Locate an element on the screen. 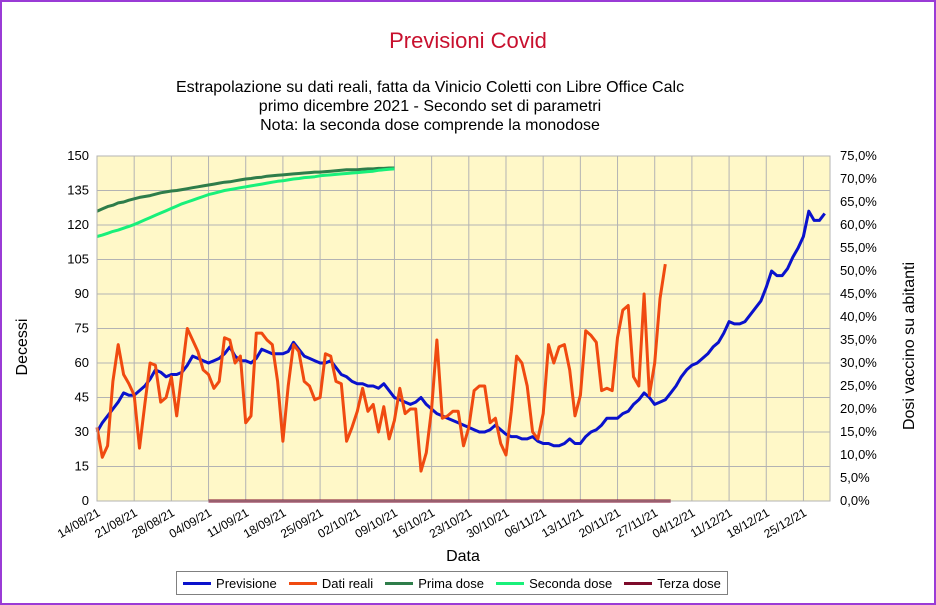  legend-item-terza-dose: Terza dose is located at coordinates (672, 583).